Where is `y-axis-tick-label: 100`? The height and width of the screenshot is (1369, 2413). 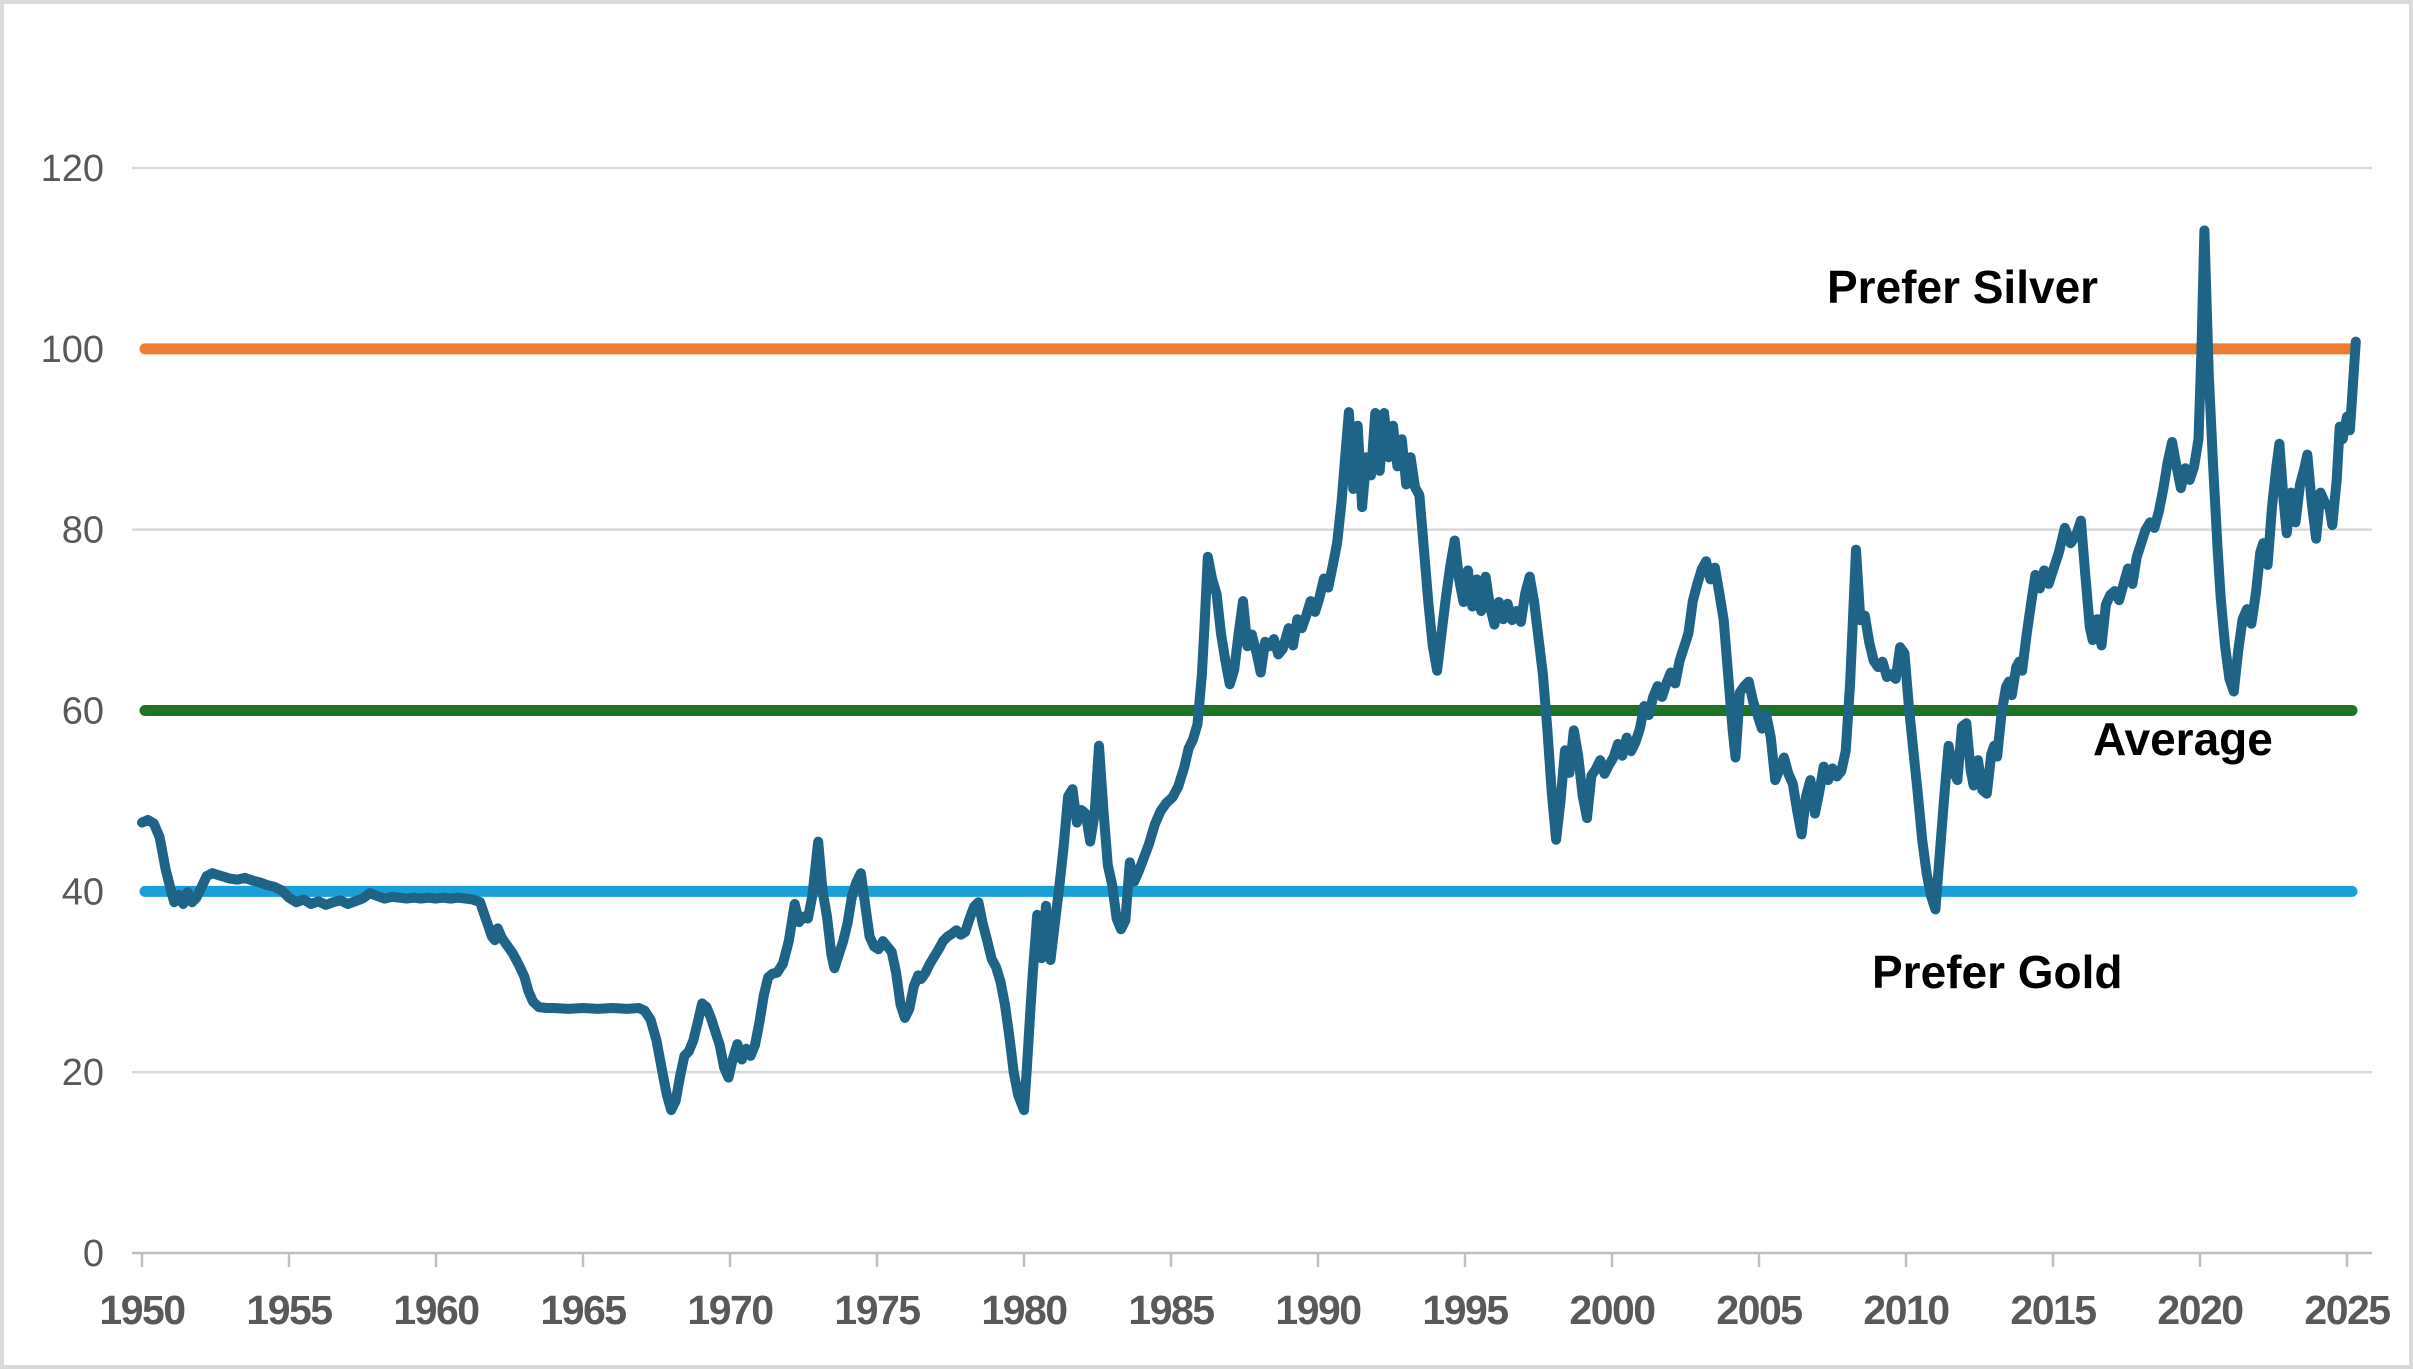
y-axis-tick-label: 100 is located at coordinates (72, 350).